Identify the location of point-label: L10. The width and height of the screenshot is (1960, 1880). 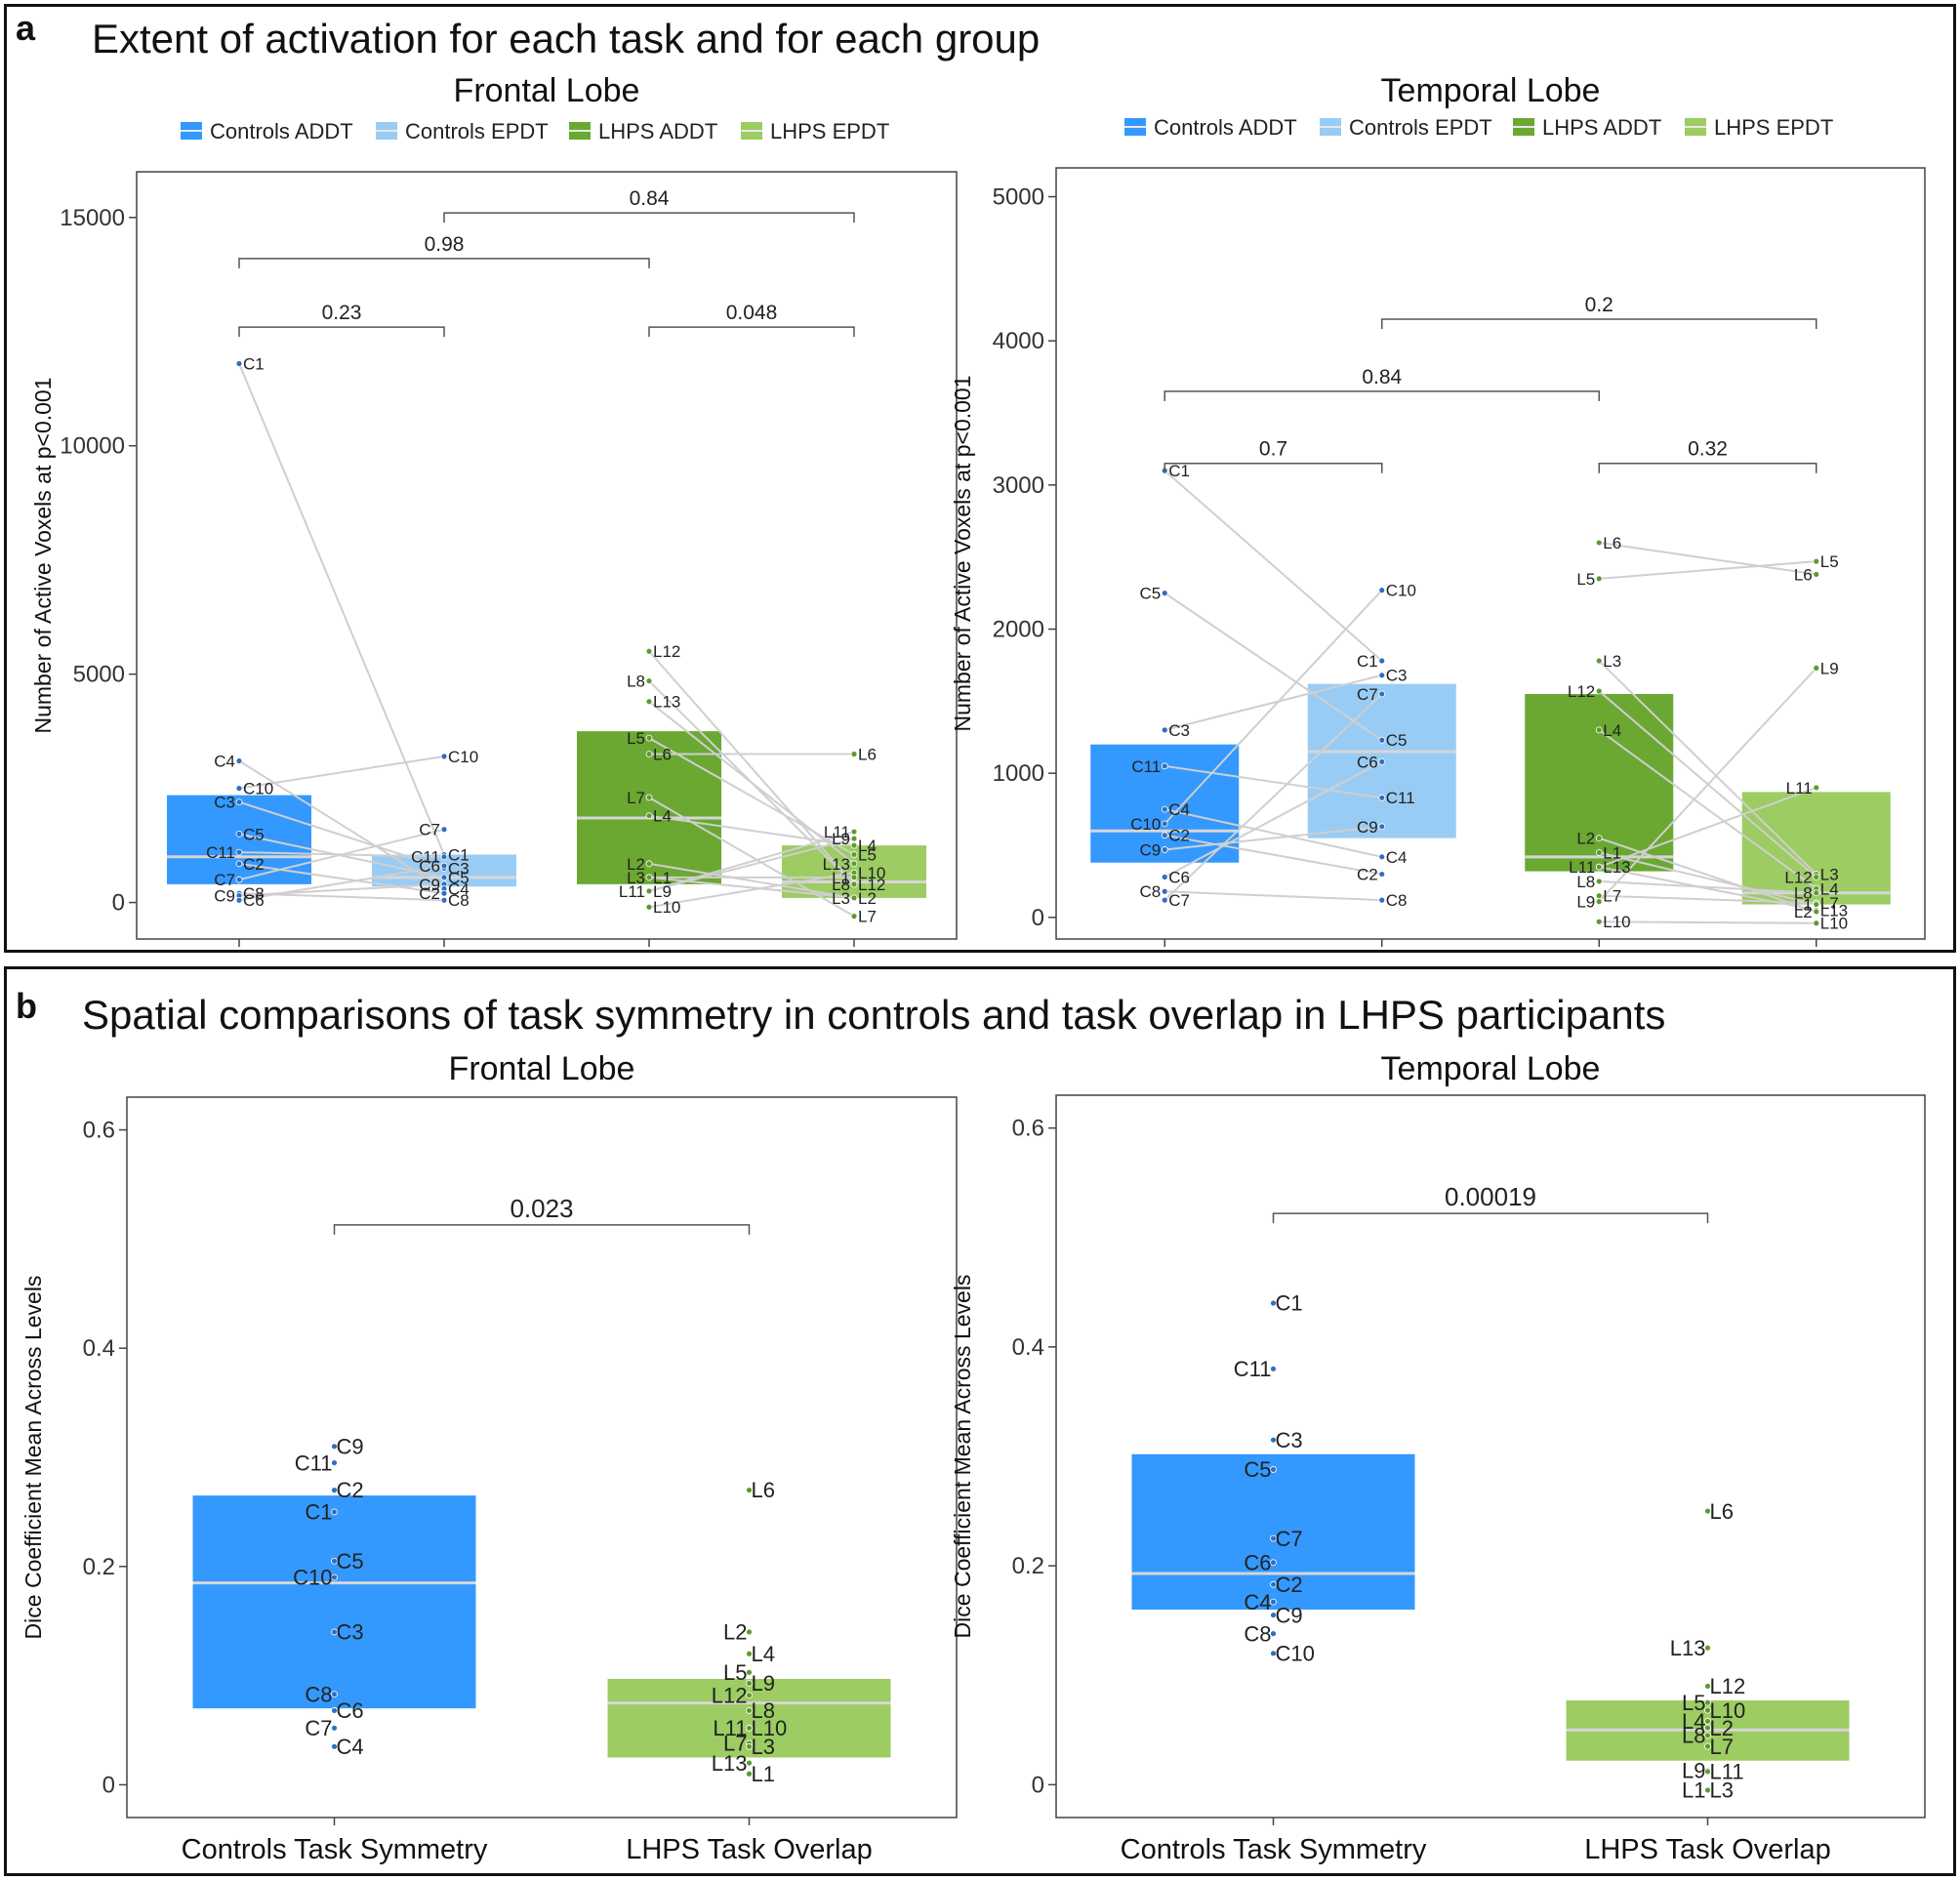
(871, 873).